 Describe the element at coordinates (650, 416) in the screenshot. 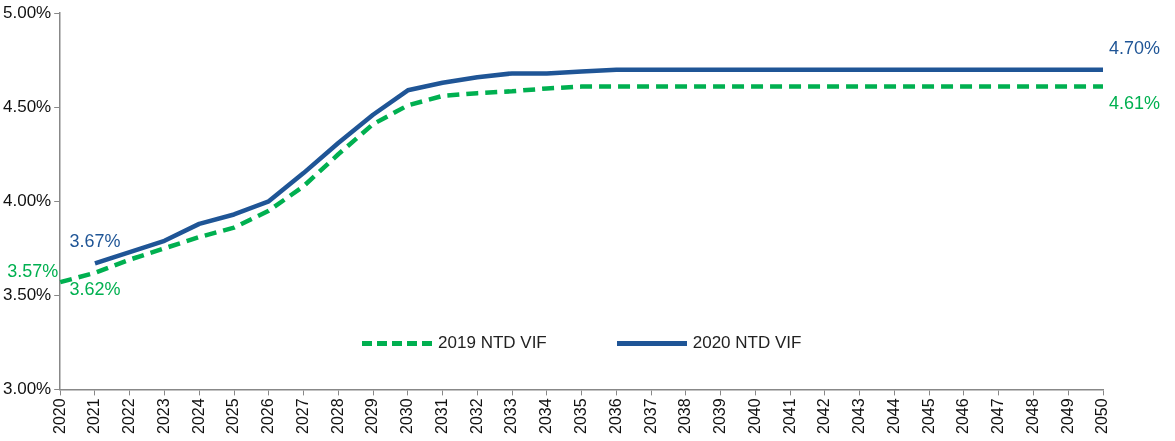

I see `x-tick-label: 2037` at that location.